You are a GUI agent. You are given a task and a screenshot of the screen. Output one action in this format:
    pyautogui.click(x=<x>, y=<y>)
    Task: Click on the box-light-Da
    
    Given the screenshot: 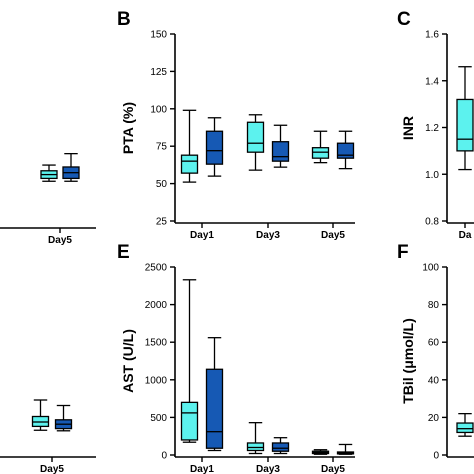 What is the action you would take?
    pyautogui.click(x=465, y=118)
    